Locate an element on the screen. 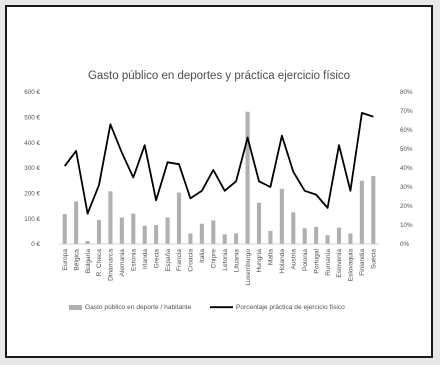 The width and height of the screenshot is (440, 365). category-label: Grecia is located at coordinates (156, 259).